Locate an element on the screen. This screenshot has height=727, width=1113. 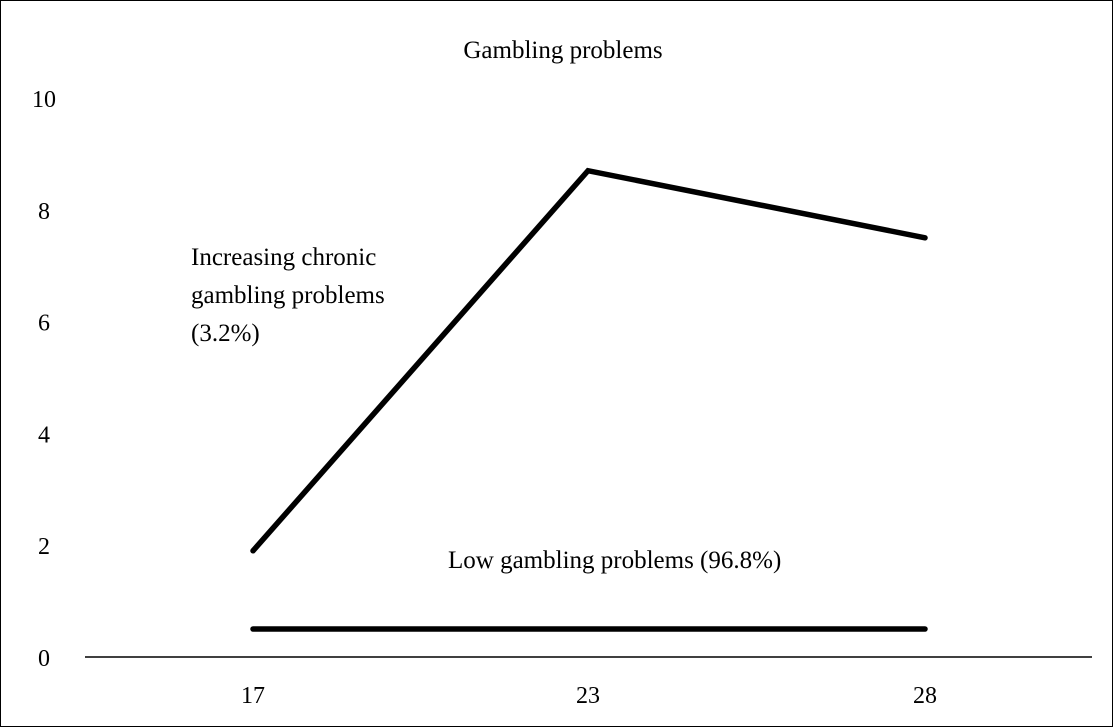
series-label-low: Low gambling problems (96.8%) is located at coordinates (614, 560).